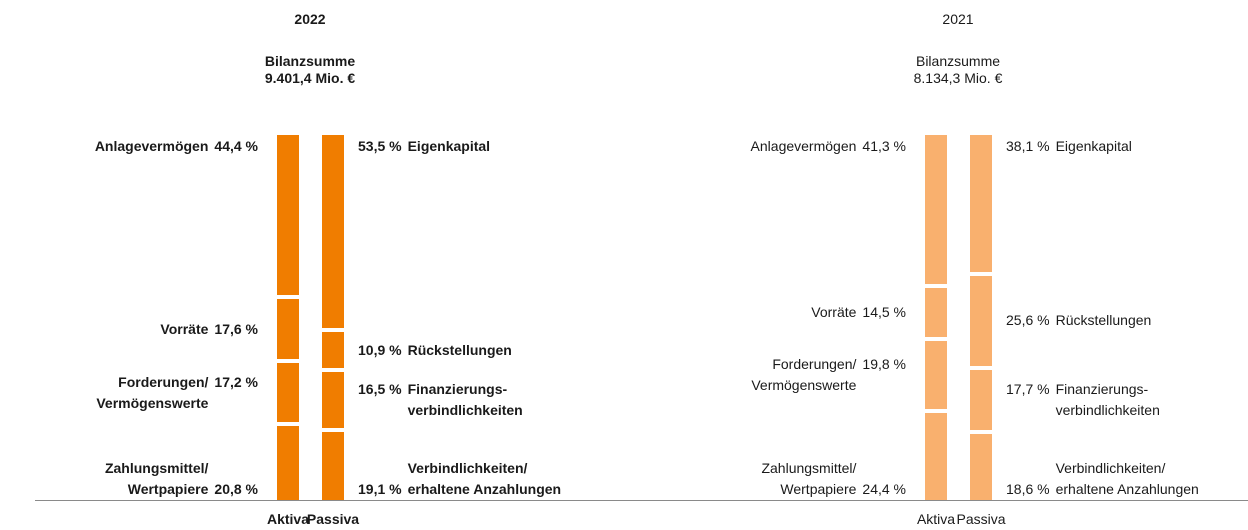 The image size is (1248, 530). I want to click on value-label: 16,5 %, so click(380, 389).